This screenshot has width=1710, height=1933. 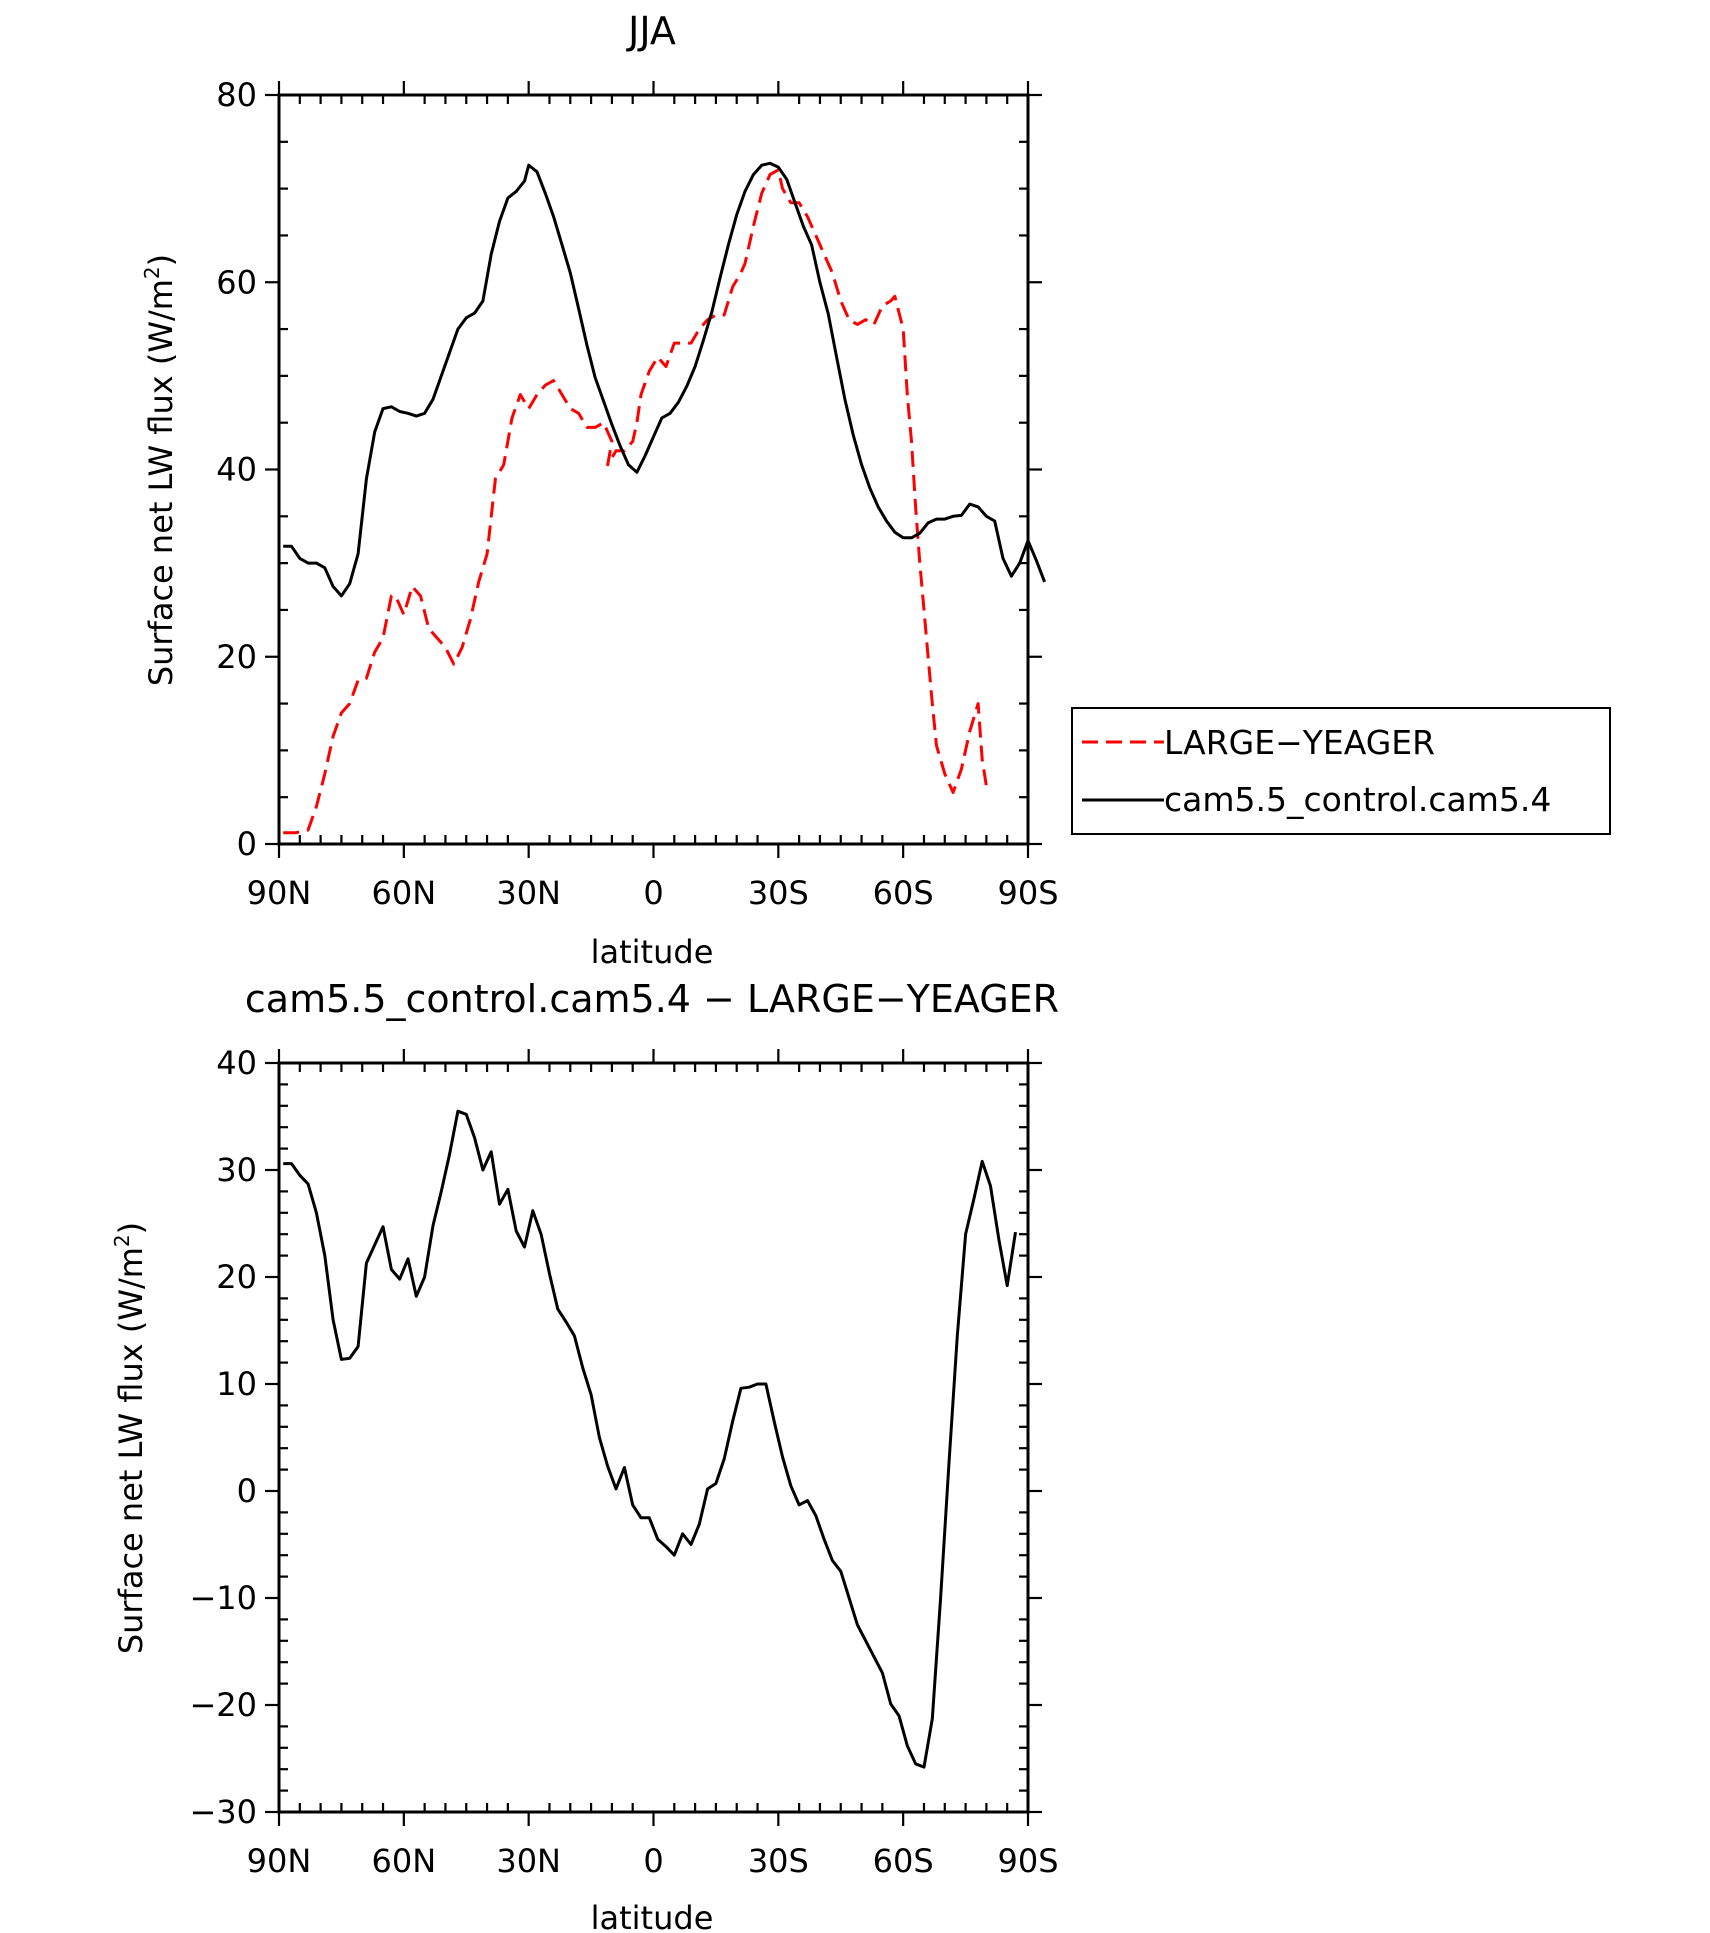 I want to click on top-chart-x-tick-labels: 90N 60N 30N 0 30S 60S 90S, so click(x=653, y=893).